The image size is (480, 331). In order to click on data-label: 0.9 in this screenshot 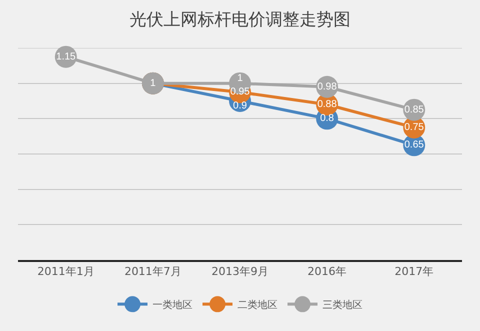, I will do `click(240, 106)`.